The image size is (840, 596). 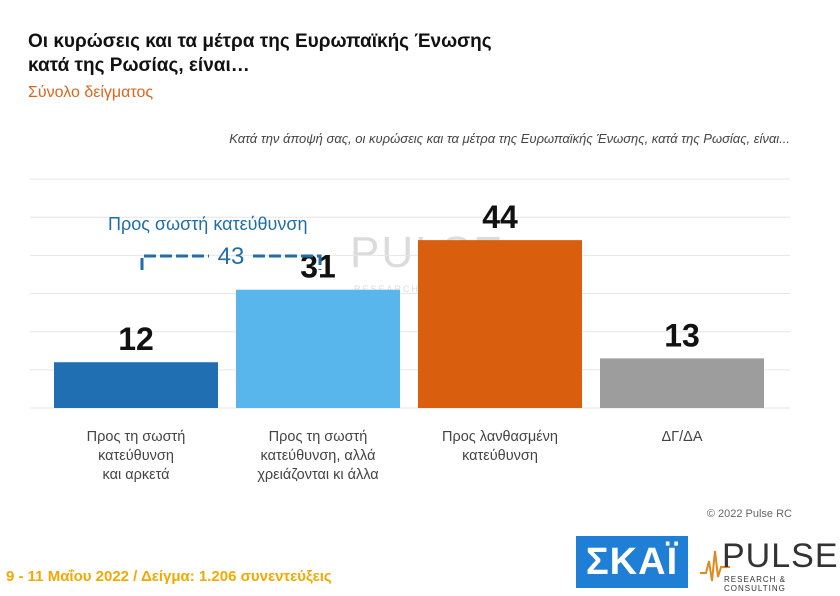 I want to click on copyright: © 2022 Pulse RC, so click(x=749, y=514).